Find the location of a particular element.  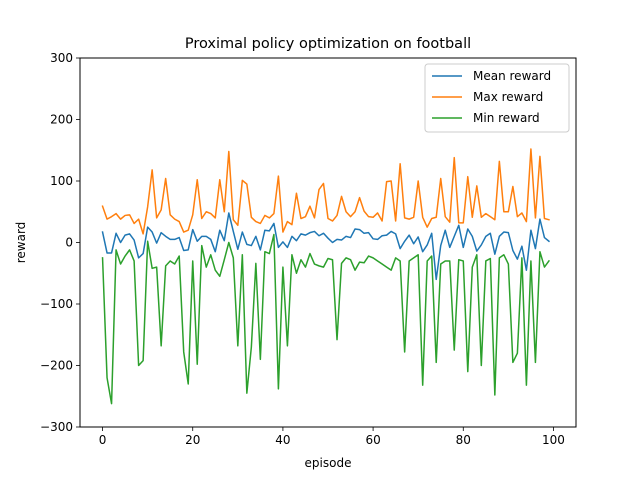

x-tick-label: 80 is located at coordinates (463, 440).